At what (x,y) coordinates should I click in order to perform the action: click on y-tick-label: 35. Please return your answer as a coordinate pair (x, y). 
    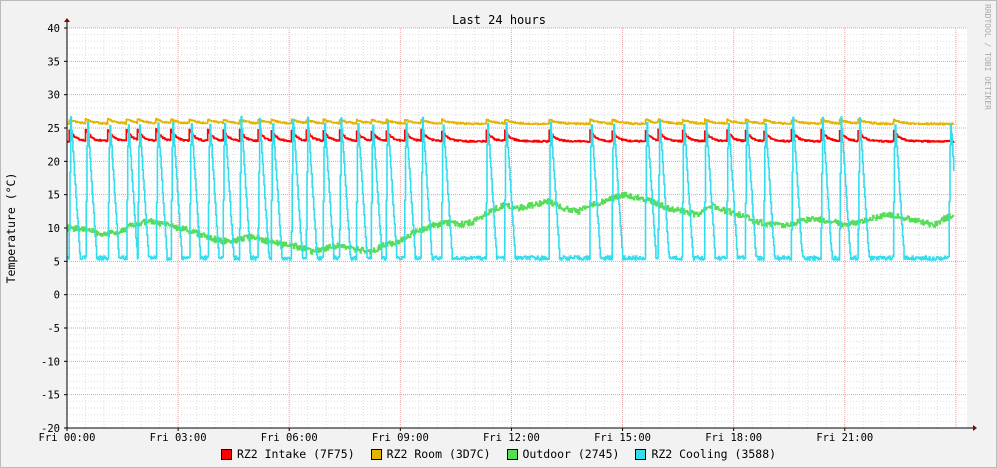
    Looking at the image, I should click on (53, 62).